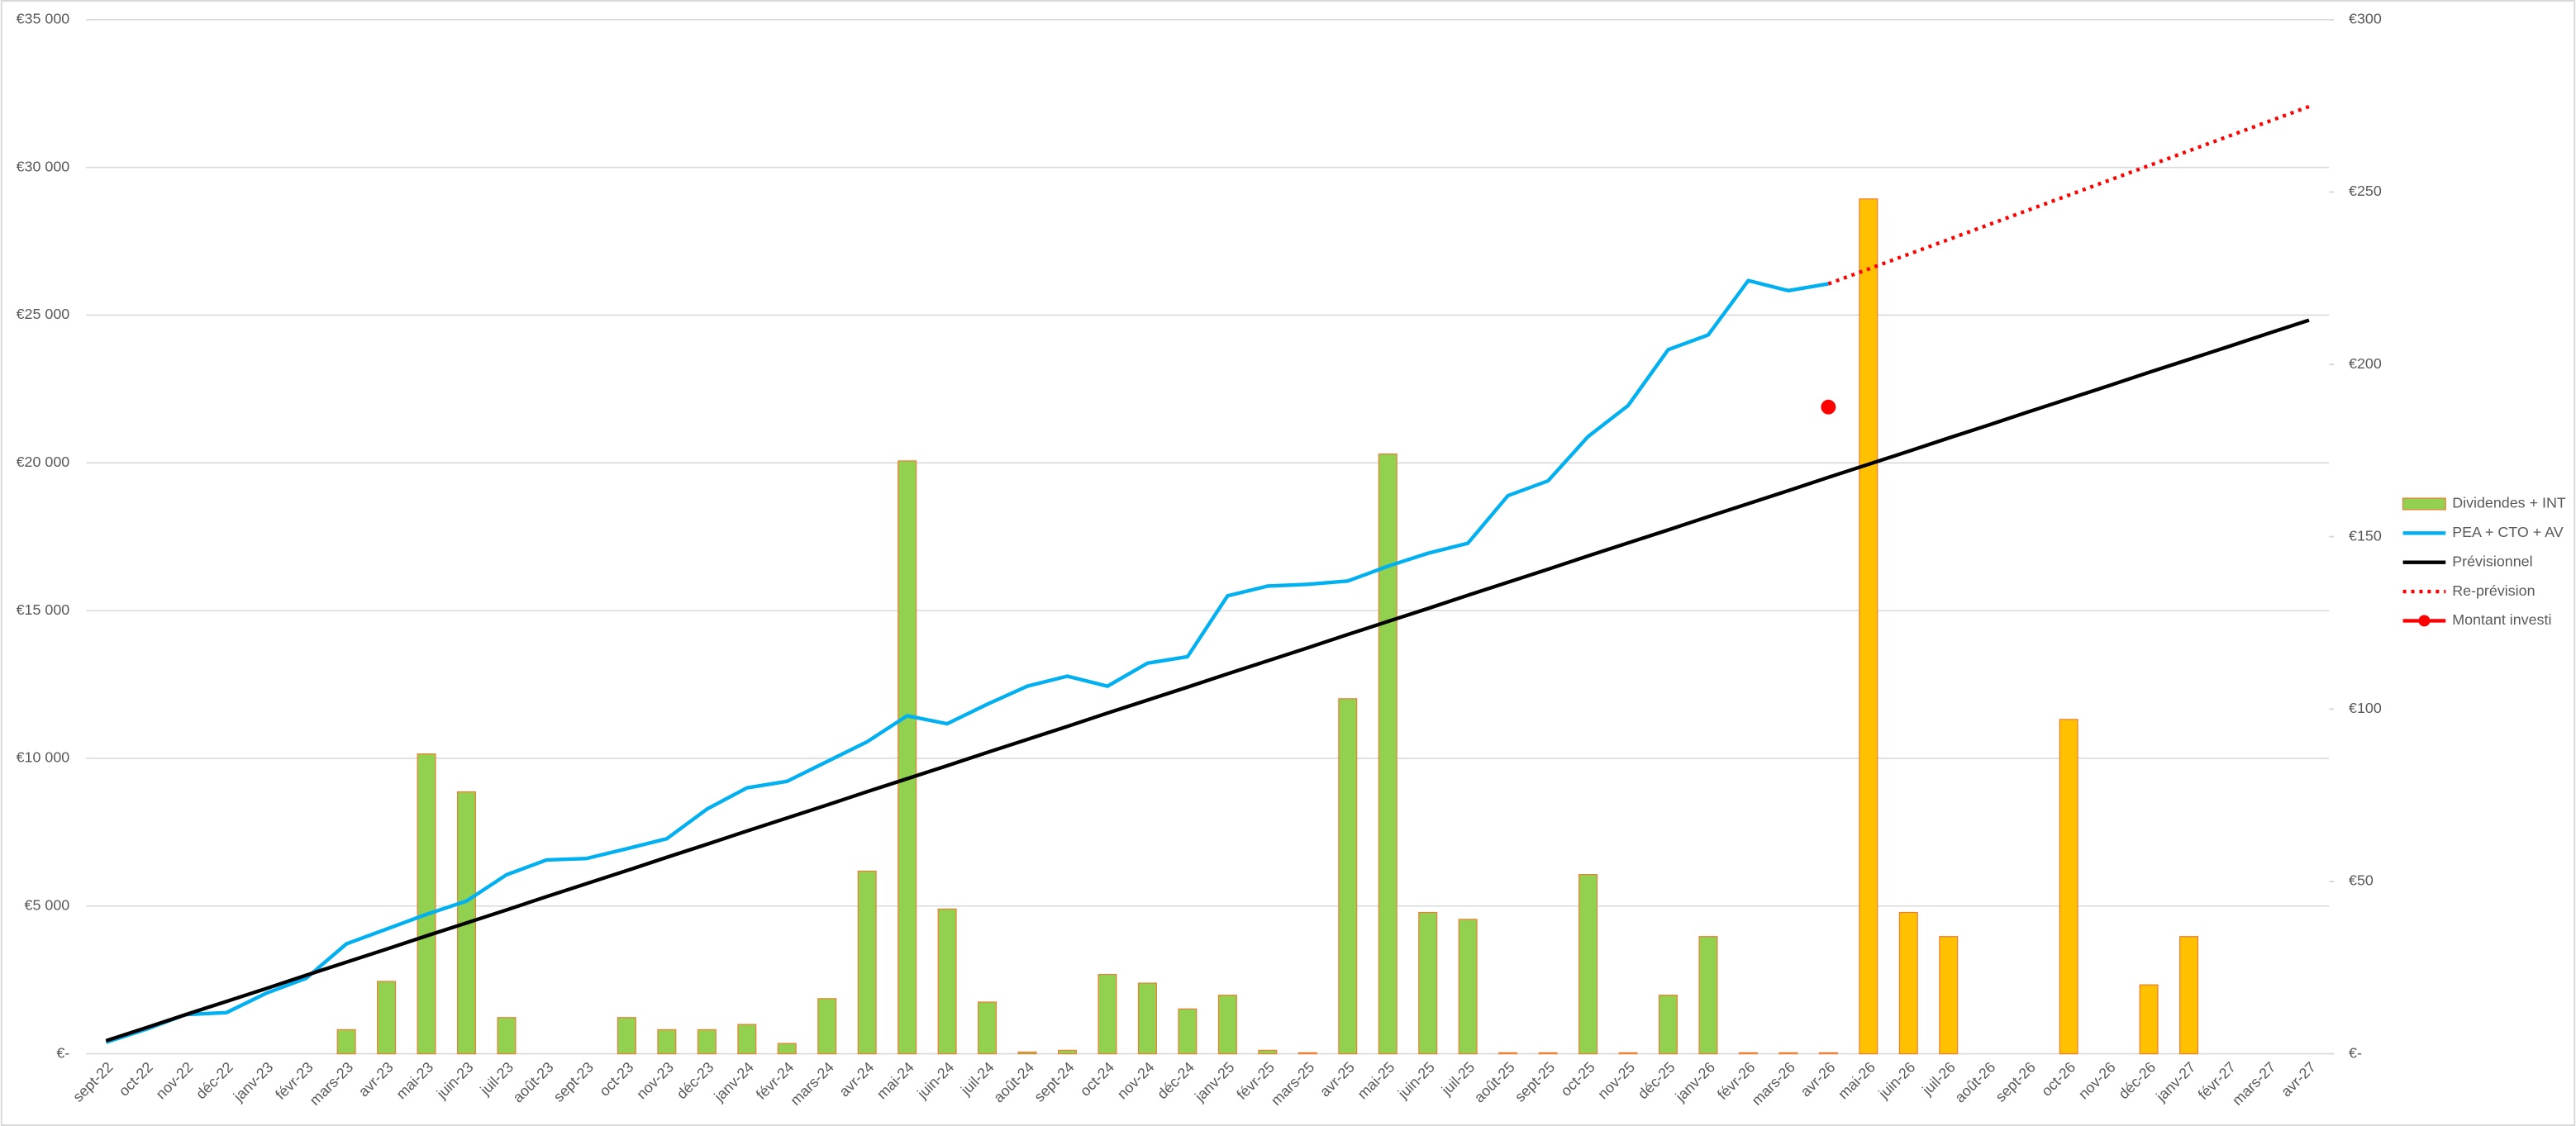 The image size is (2576, 1126). I want to click on legend-swatch, so click(2424, 504).